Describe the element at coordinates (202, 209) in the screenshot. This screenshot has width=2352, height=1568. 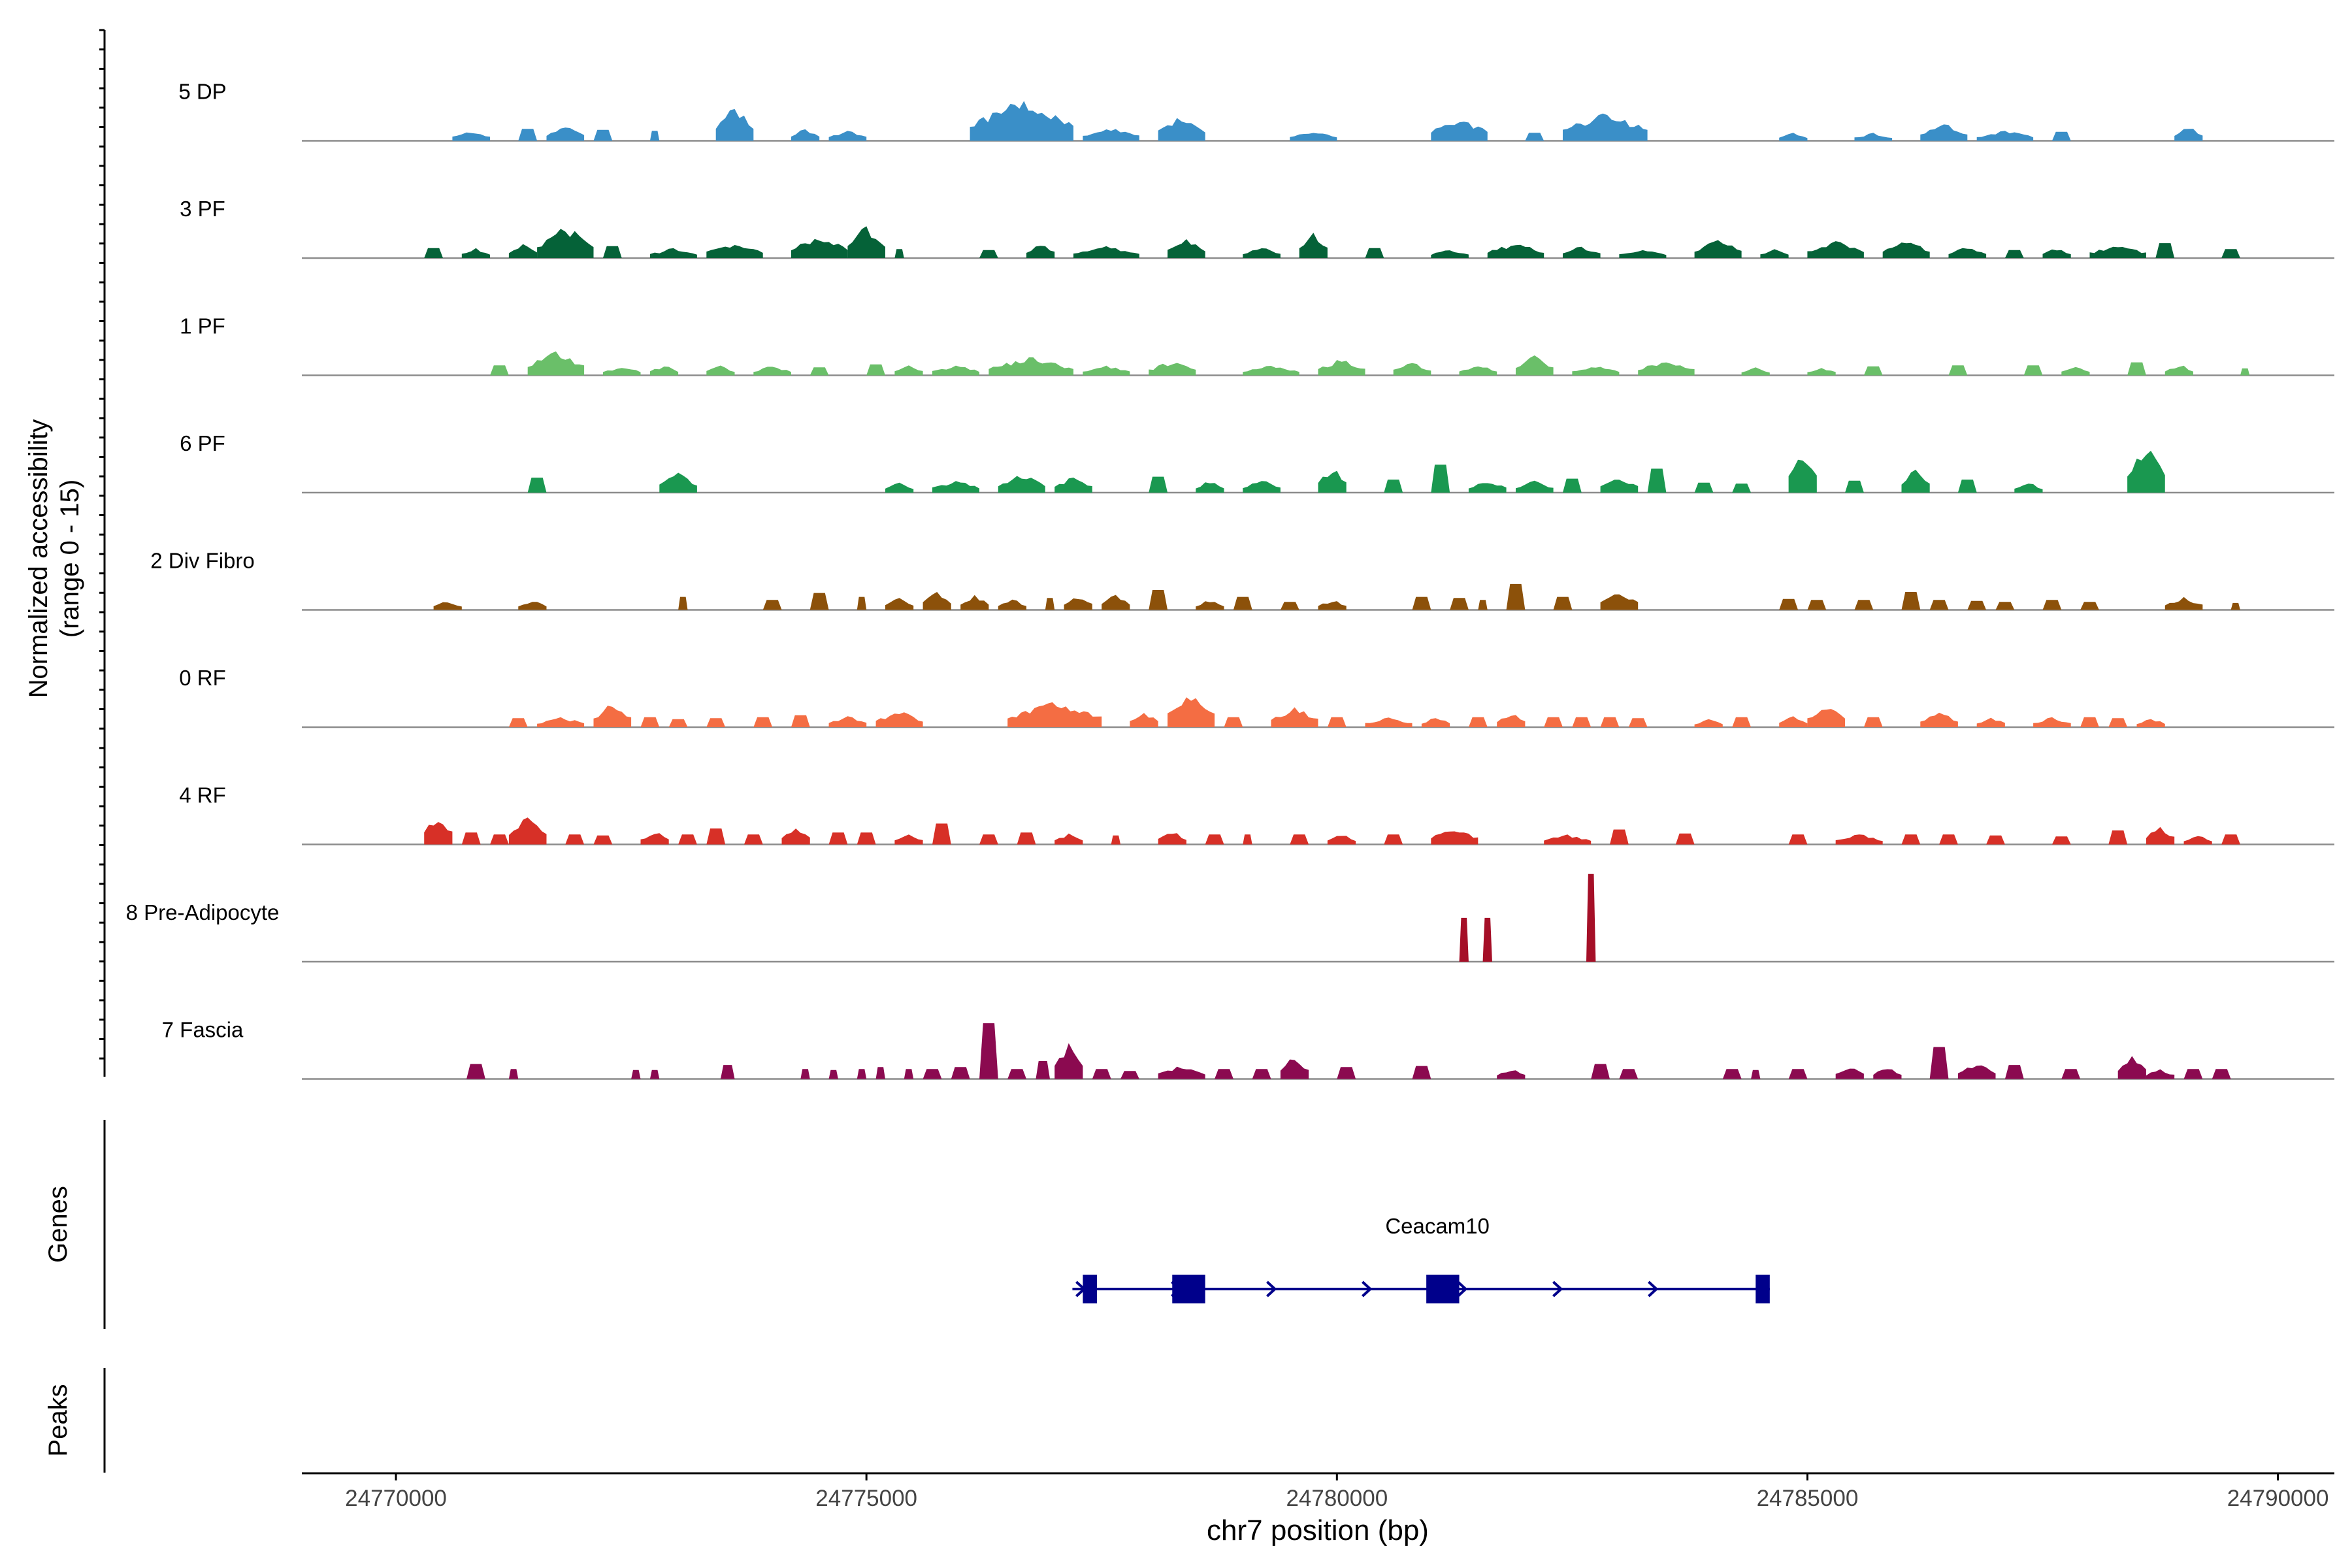
I see `track-label: 3 PF` at that location.